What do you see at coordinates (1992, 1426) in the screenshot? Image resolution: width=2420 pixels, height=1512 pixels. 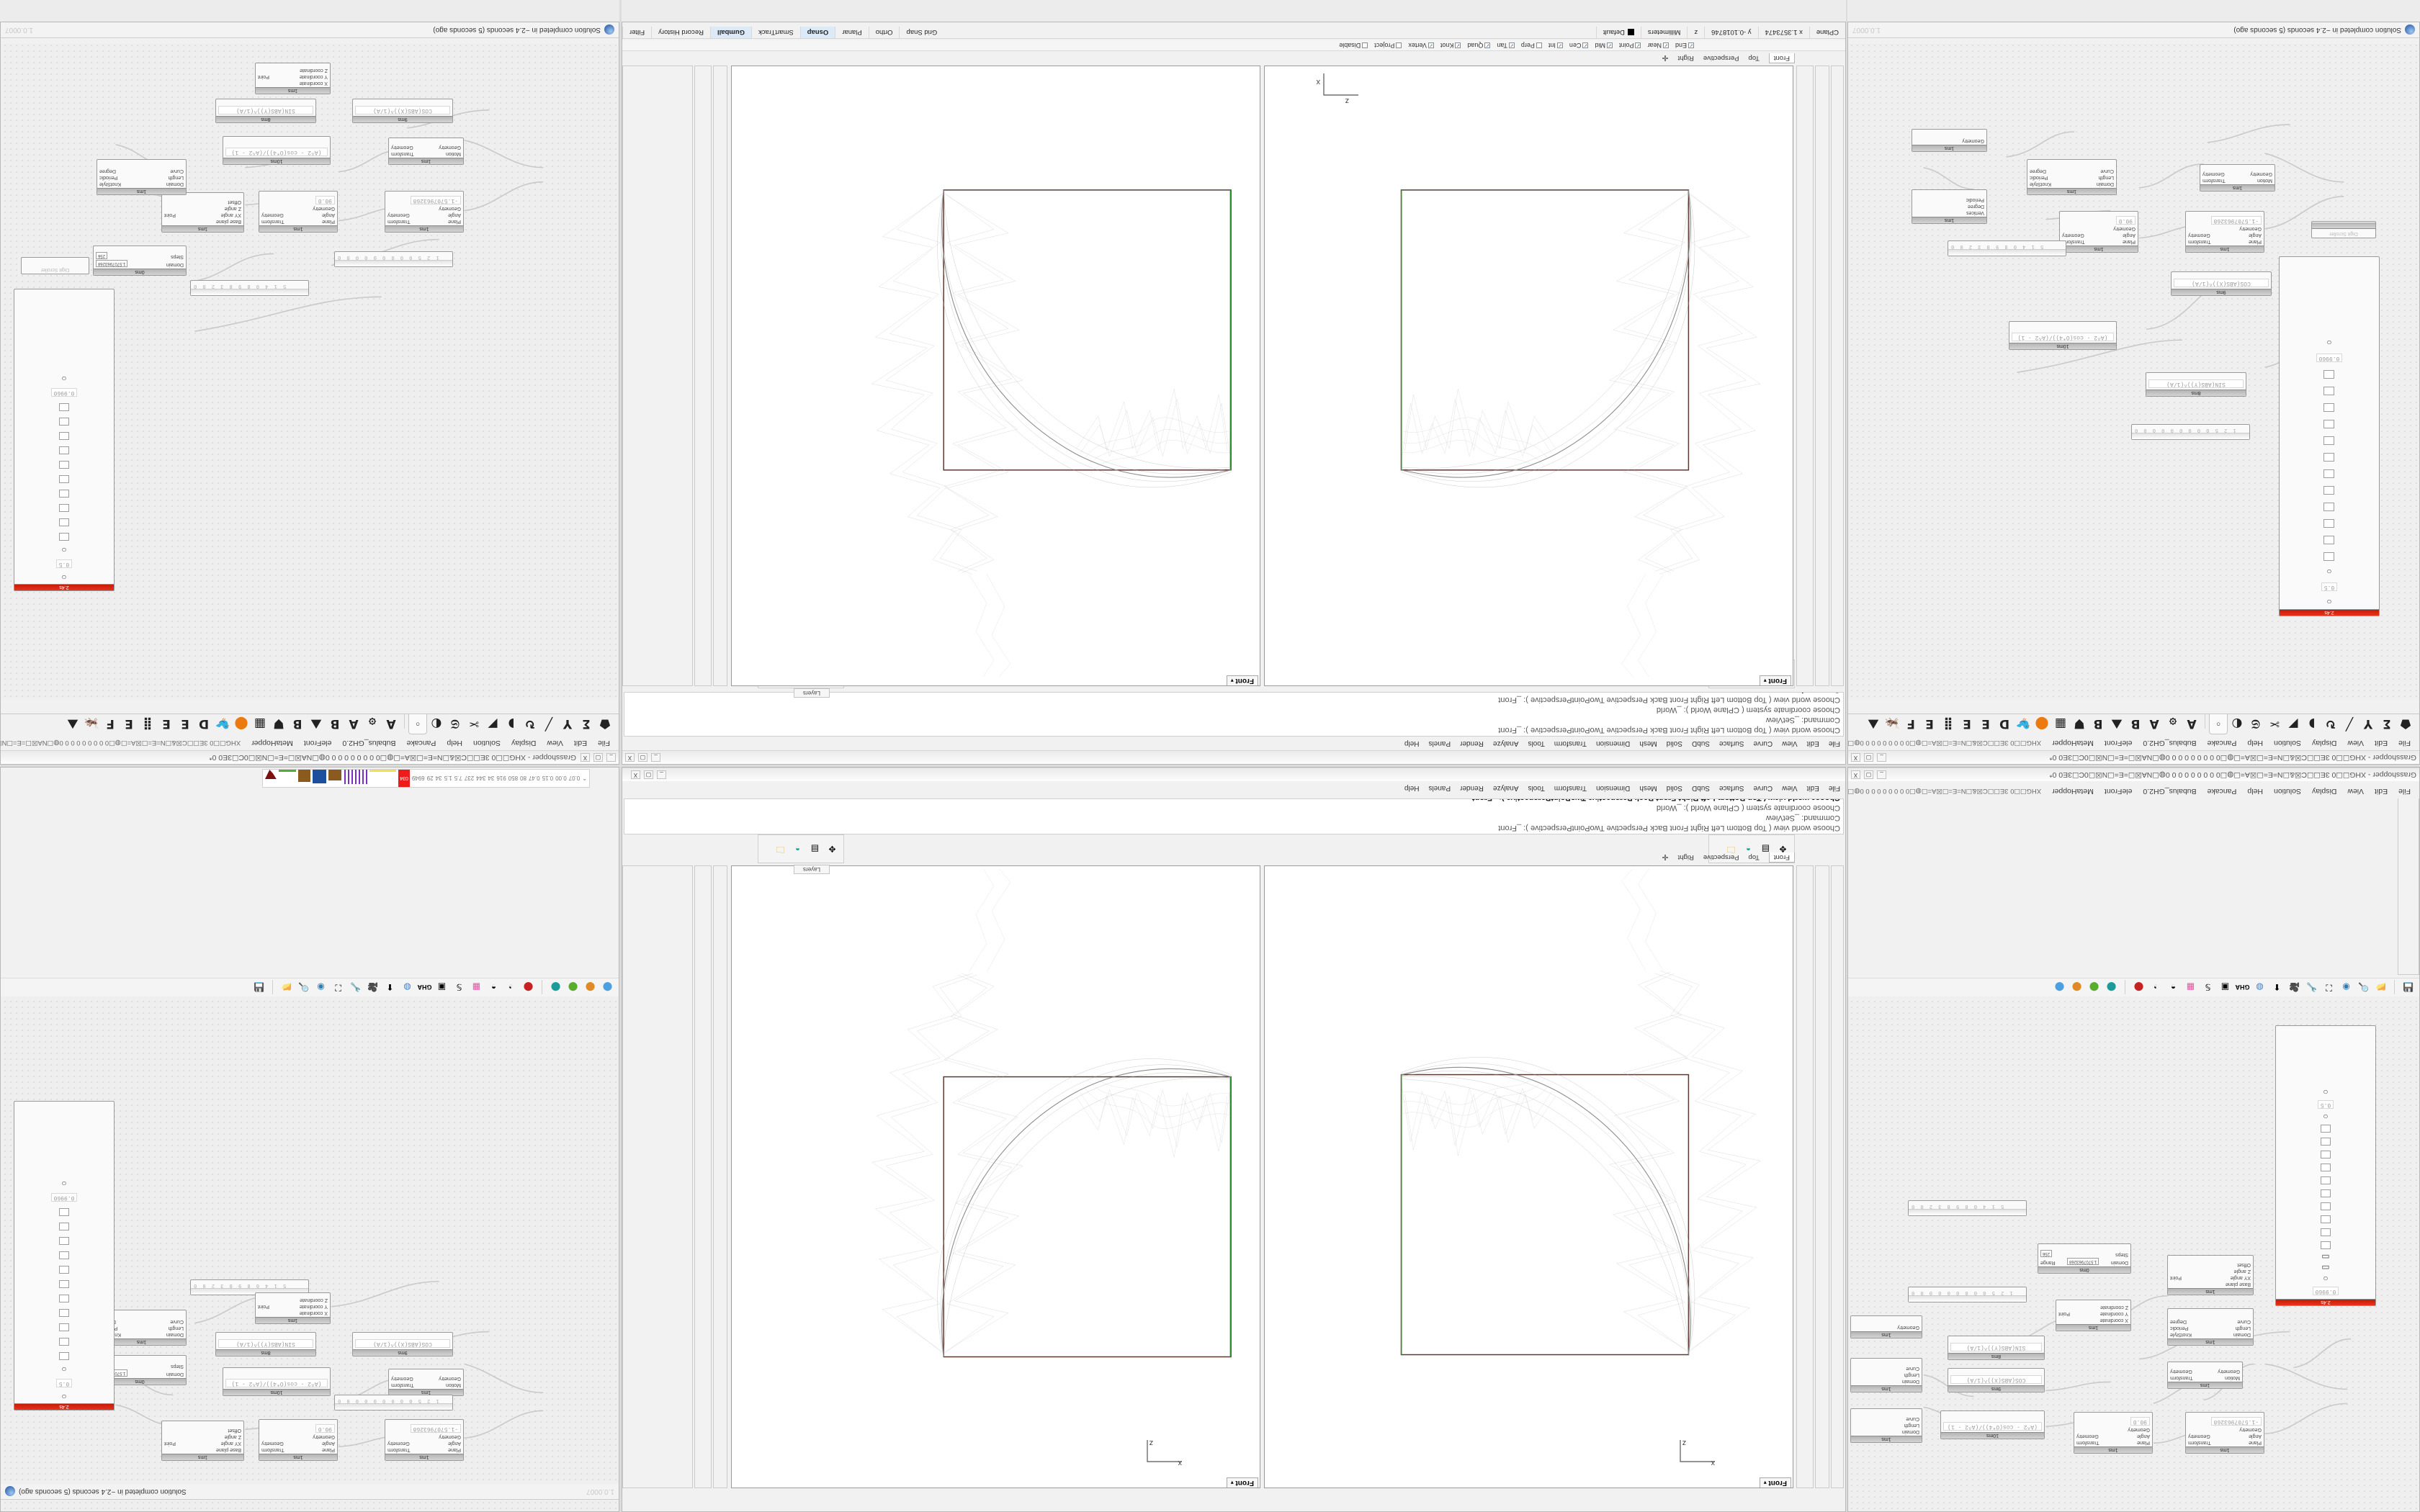 I see `expression-text: (A^2 - cos(O*4))/(A^2 - 1)` at bounding box center [1992, 1426].